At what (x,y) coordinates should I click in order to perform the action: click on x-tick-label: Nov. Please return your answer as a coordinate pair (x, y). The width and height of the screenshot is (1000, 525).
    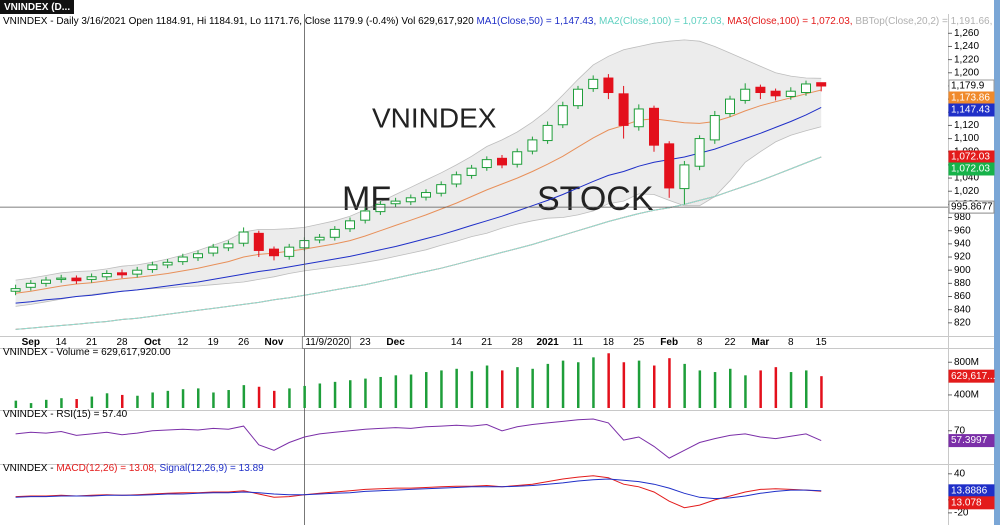
    Looking at the image, I should click on (274, 342).